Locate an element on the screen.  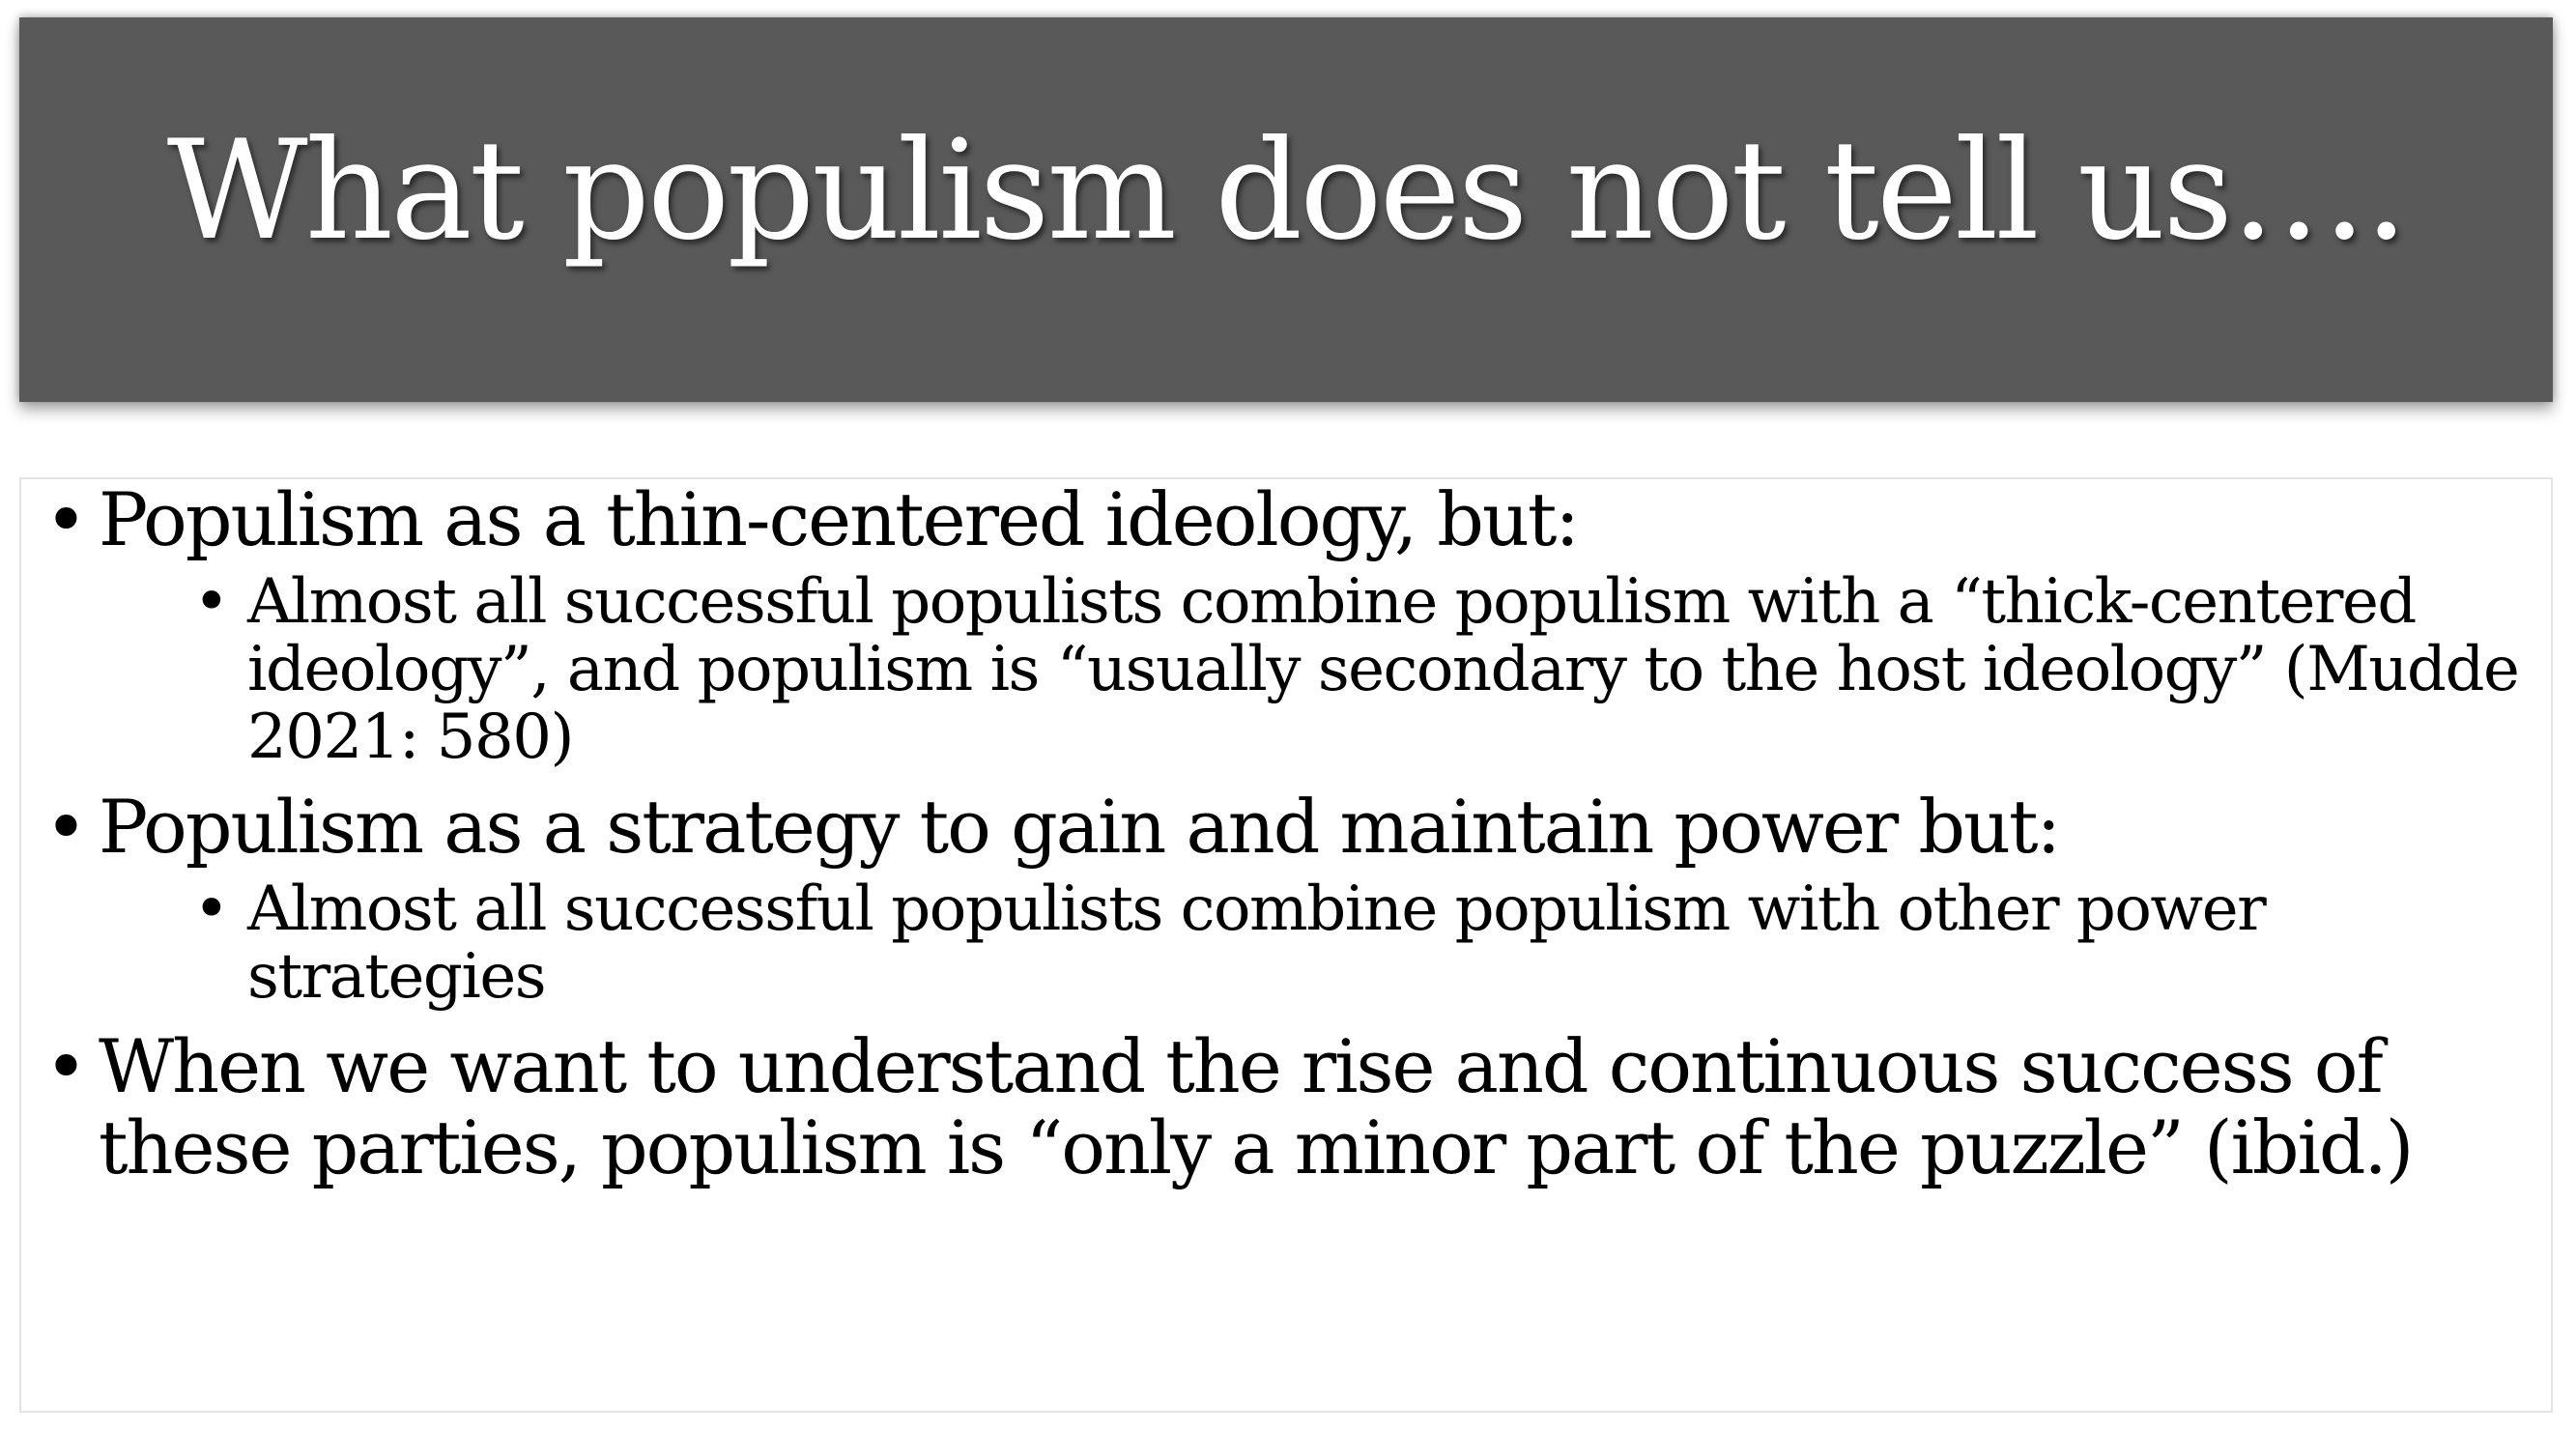
slide-title: What populism does not tell us…. is located at coordinates (1288, 191).